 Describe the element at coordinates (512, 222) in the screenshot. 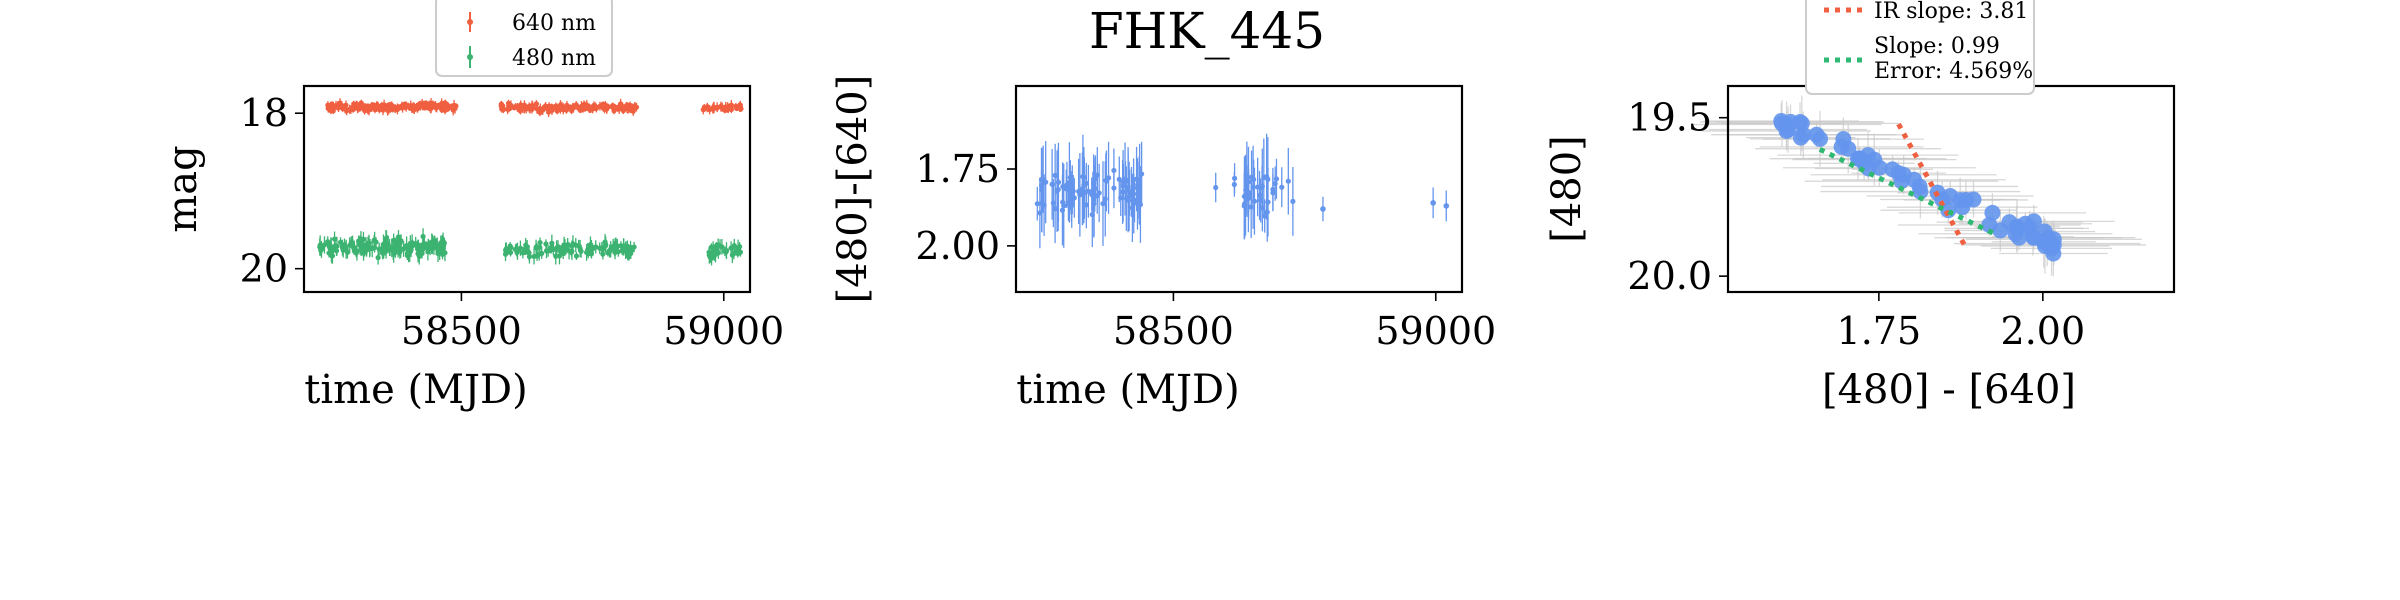

I see `lightcurve-ticks: 58500 59000 18 20` at that location.